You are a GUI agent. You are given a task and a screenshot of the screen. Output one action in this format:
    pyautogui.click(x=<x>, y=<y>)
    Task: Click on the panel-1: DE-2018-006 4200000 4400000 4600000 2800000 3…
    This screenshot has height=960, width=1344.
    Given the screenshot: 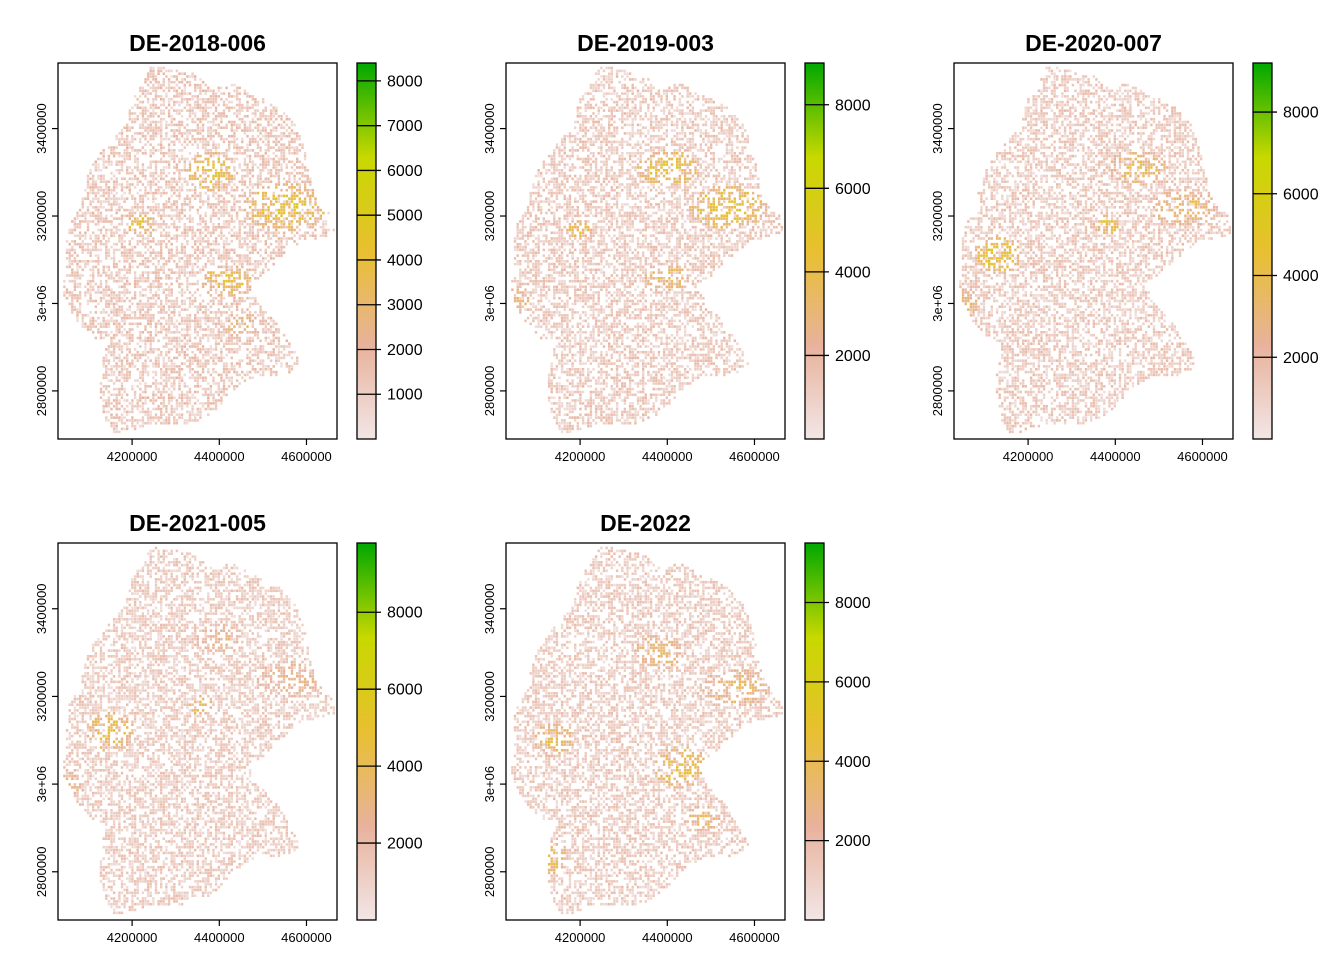 What is the action you would take?
    pyautogui.click(x=228, y=247)
    